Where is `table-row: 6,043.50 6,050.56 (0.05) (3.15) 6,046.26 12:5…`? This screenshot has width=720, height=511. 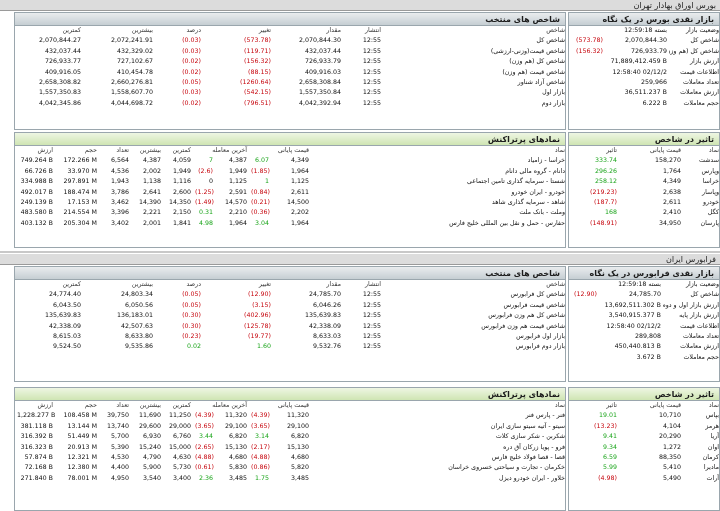 table-row: 6,043.50 6,050.56 (0.05) (3.15) 6,046.26 12:5… is located at coordinates (290, 306).